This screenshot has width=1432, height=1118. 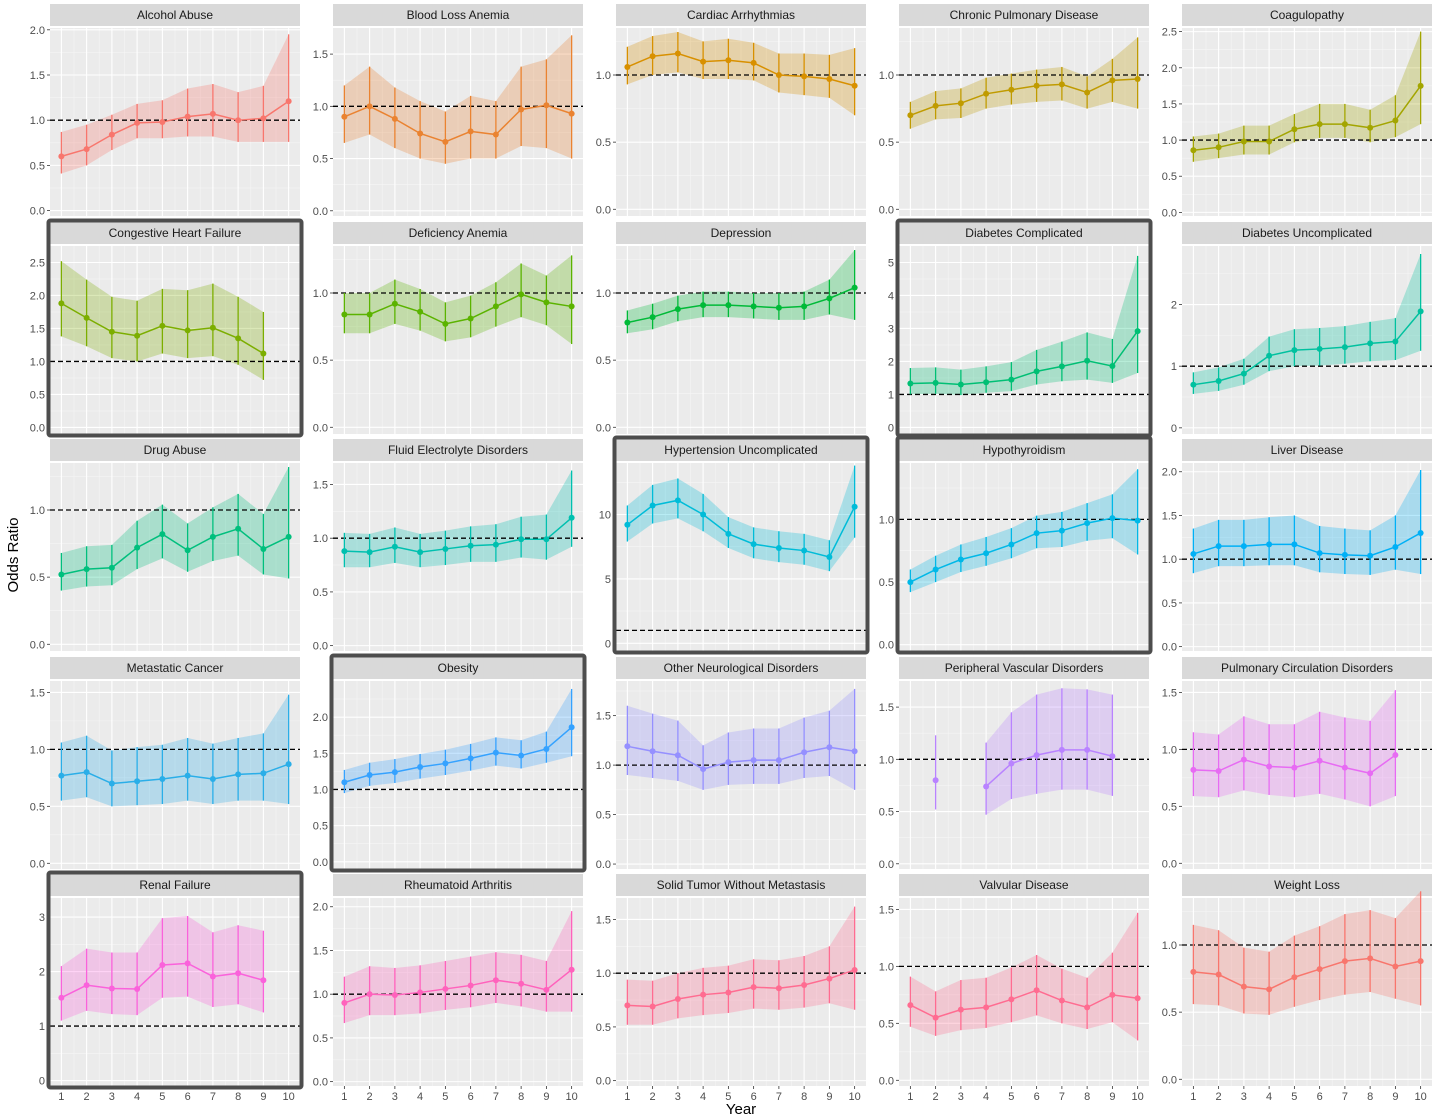 I want to click on y-tick-label: 2.0, so click(x=1169, y=69).